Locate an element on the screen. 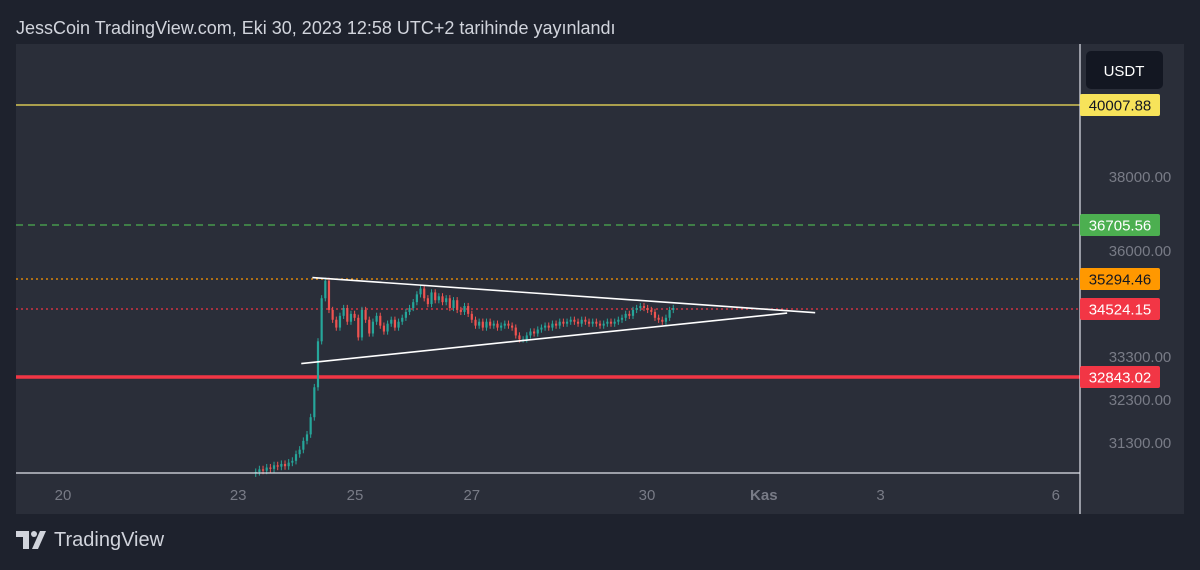 This screenshot has height=570, width=1200. currency-badge-bg is located at coordinates (1124, 70).